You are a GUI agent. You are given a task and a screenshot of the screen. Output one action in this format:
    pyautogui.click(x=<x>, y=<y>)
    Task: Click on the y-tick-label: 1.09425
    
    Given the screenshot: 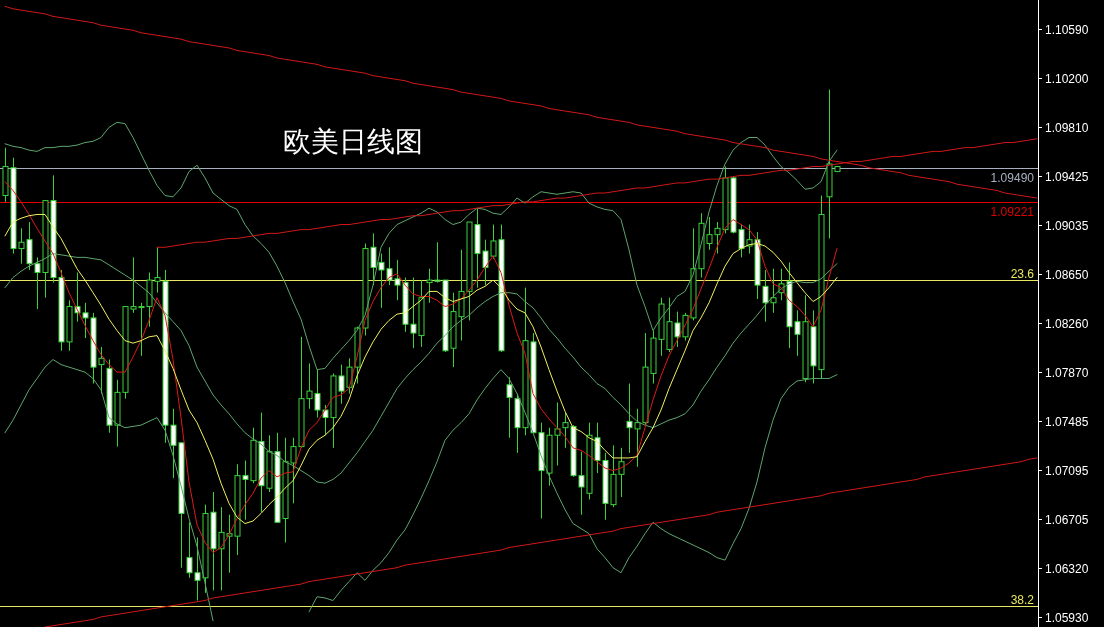 What is the action you would take?
    pyautogui.click(x=1067, y=176)
    